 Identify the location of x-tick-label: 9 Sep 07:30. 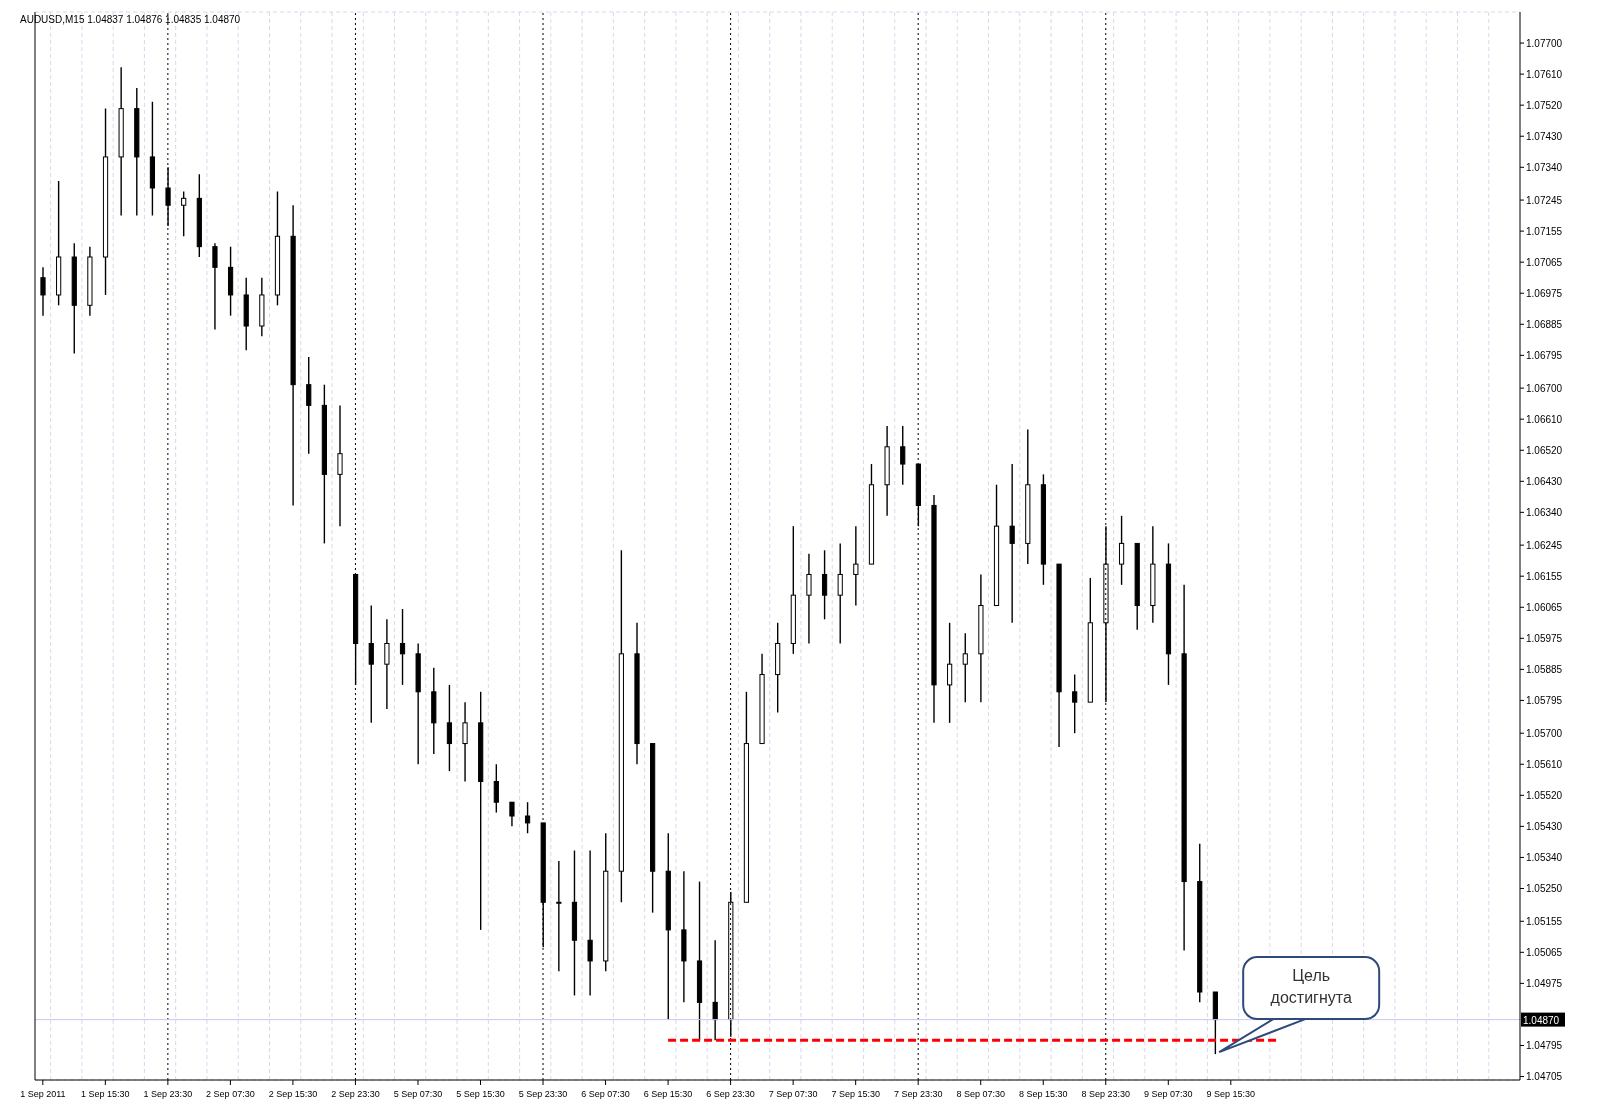
(1168, 1094).